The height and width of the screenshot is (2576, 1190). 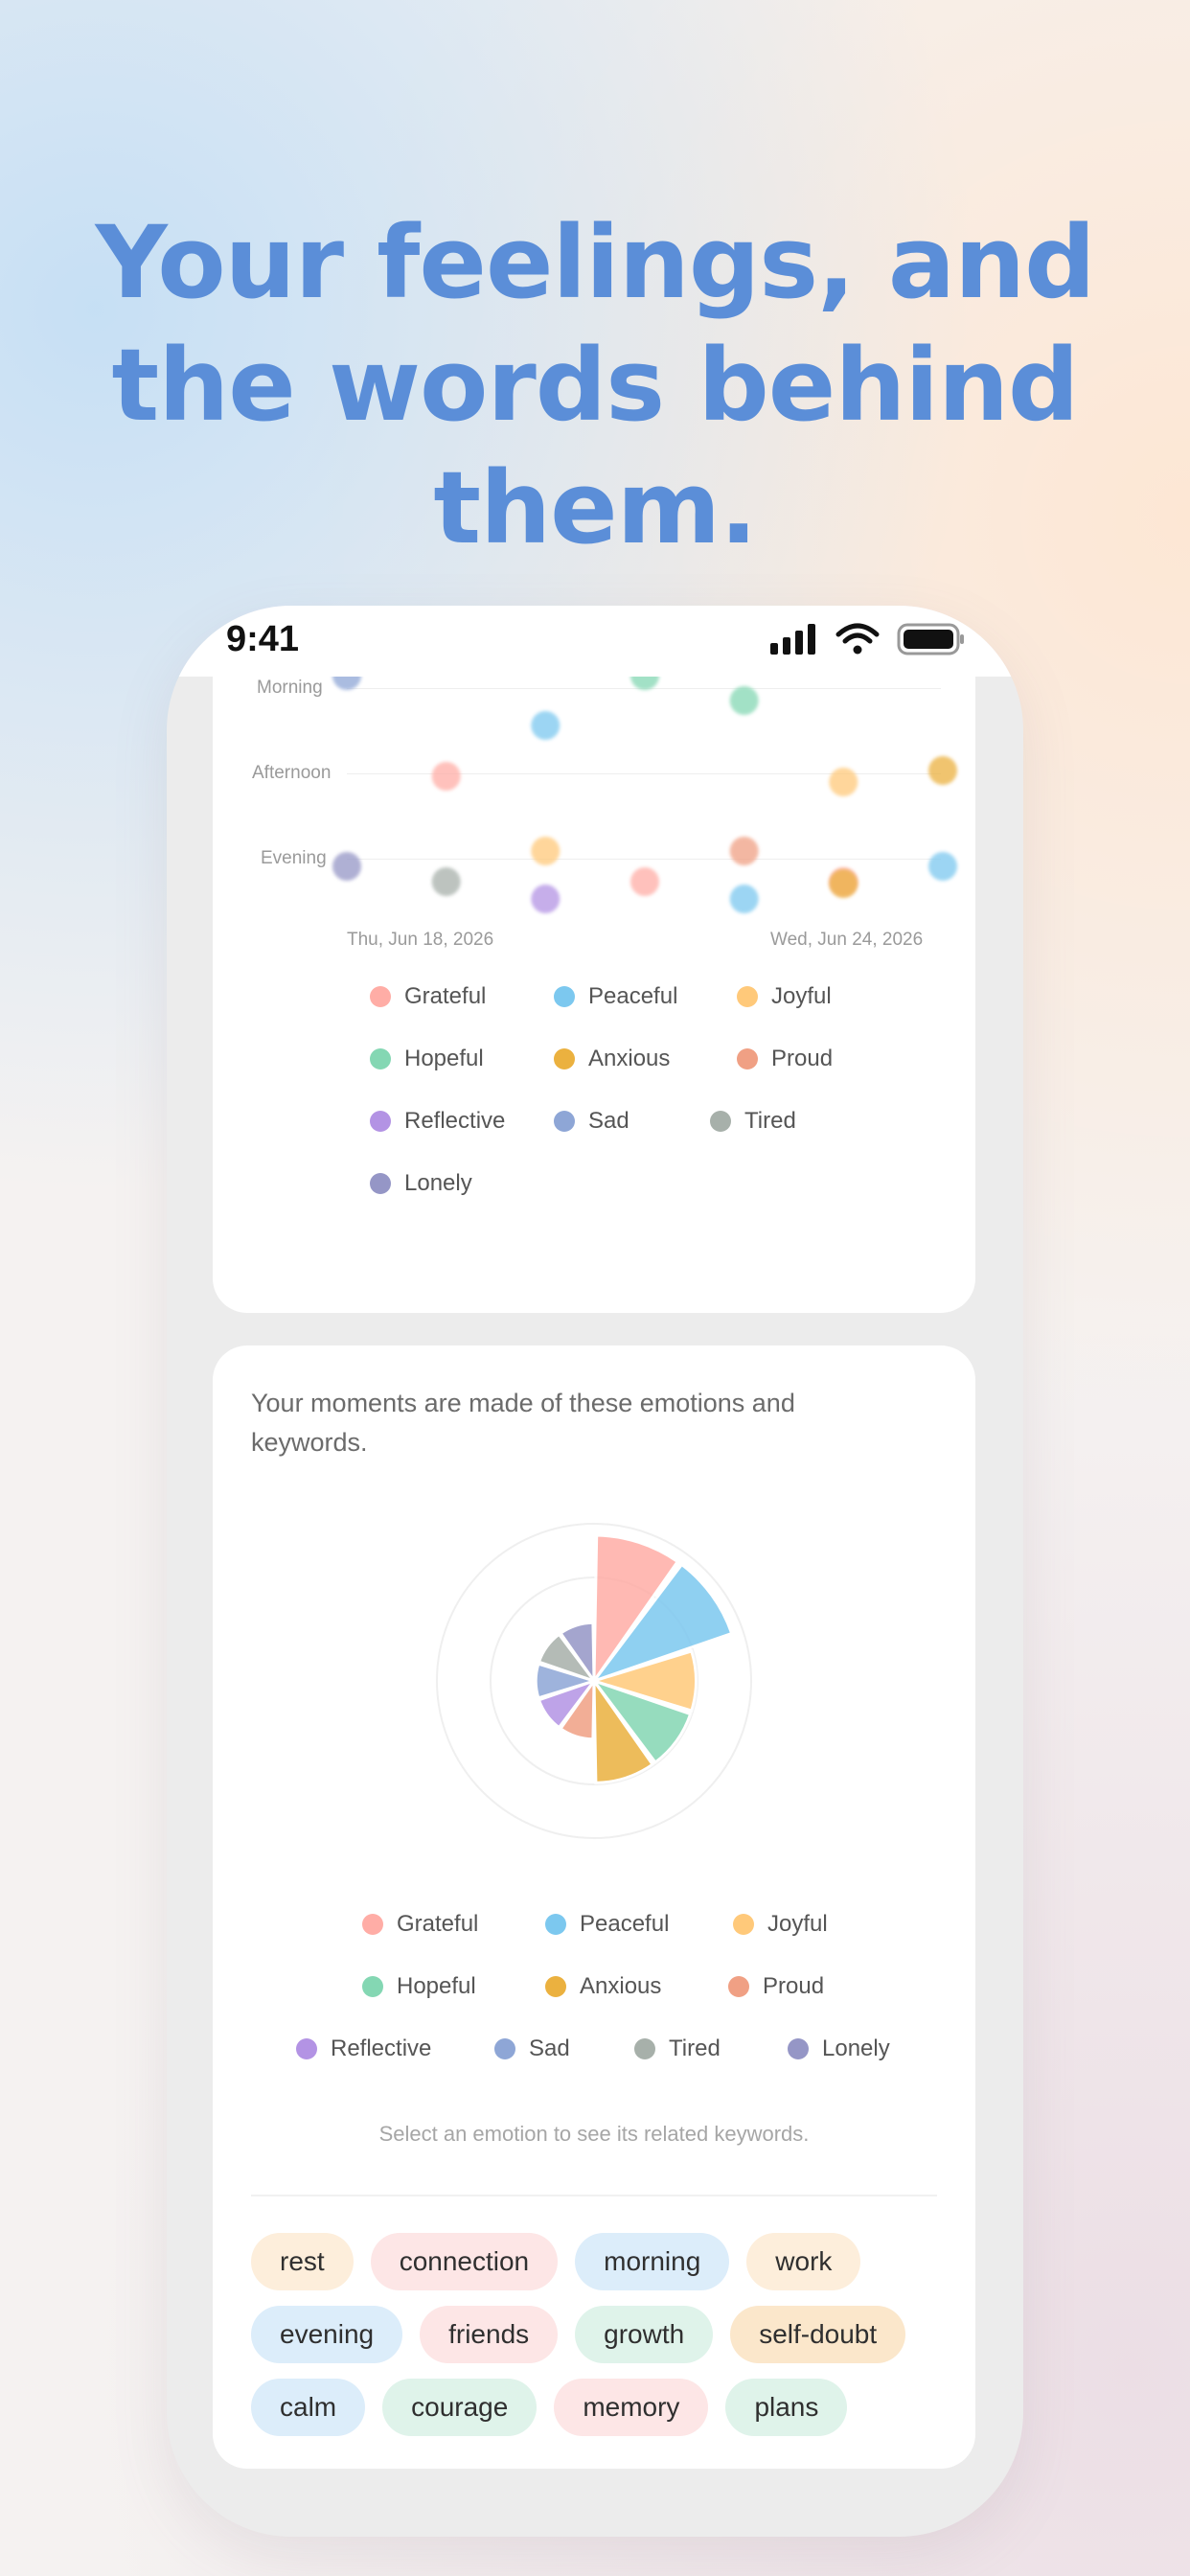 What do you see at coordinates (595, 642) in the screenshot?
I see `status-bar: 9:41` at bounding box center [595, 642].